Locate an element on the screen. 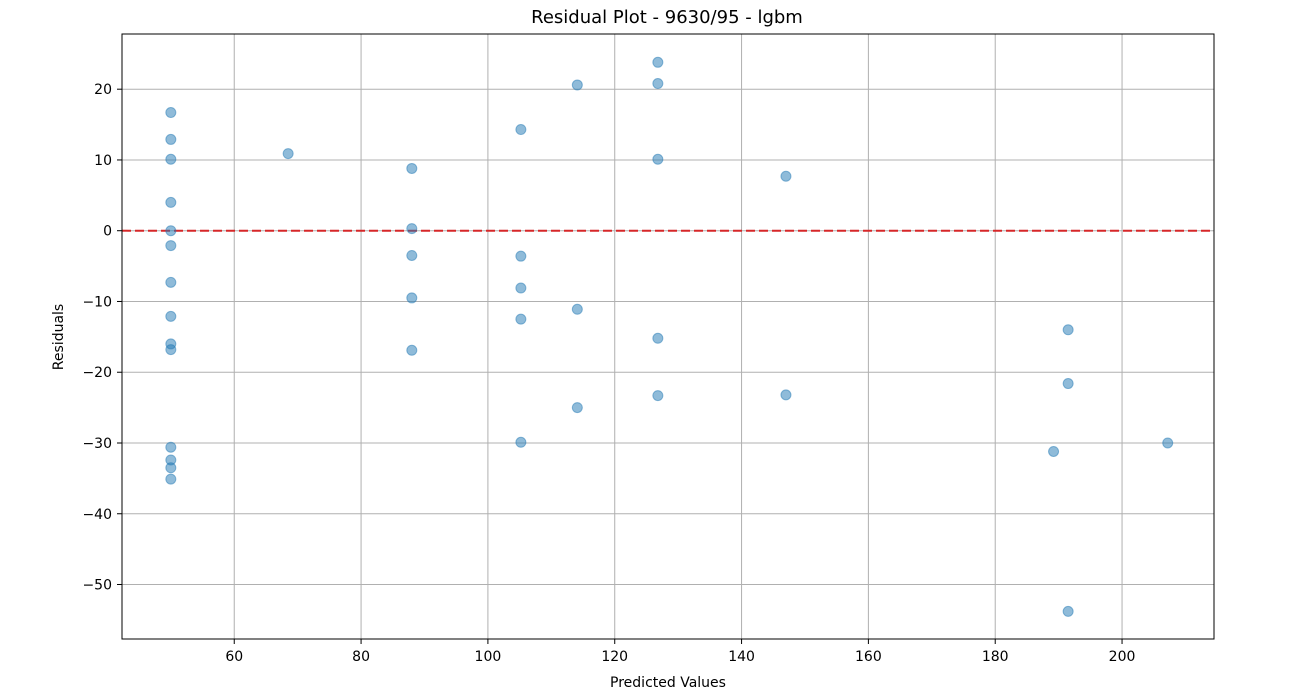 The width and height of the screenshot is (1313, 698). x-axis-label: Predicted Values is located at coordinates (668, 683).